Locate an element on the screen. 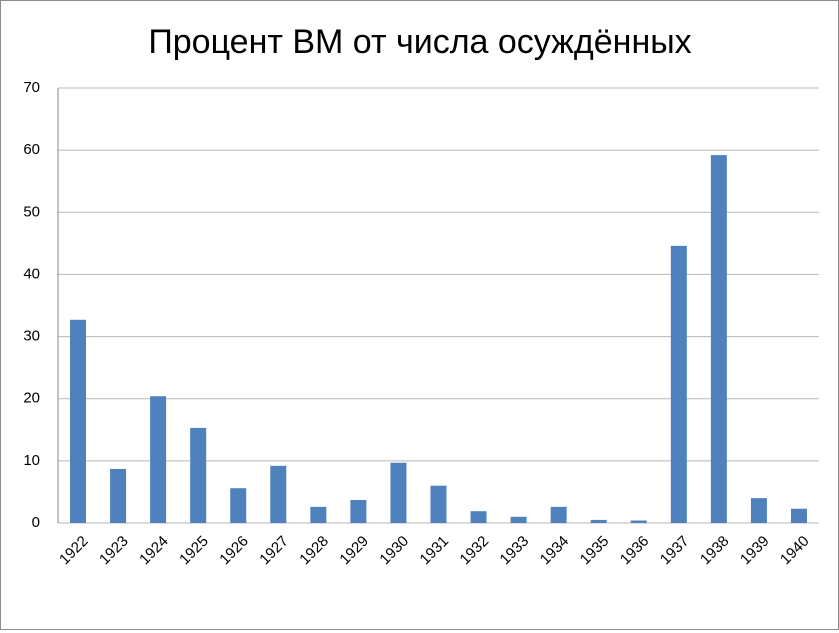 This screenshot has width=839, height=633. y-tick-label: 50 is located at coordinates (31, 211).